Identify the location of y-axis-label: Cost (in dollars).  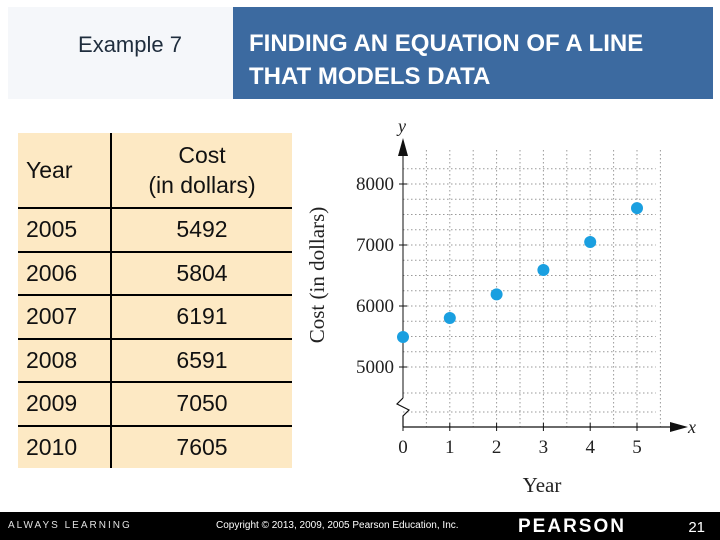
(317, 275).